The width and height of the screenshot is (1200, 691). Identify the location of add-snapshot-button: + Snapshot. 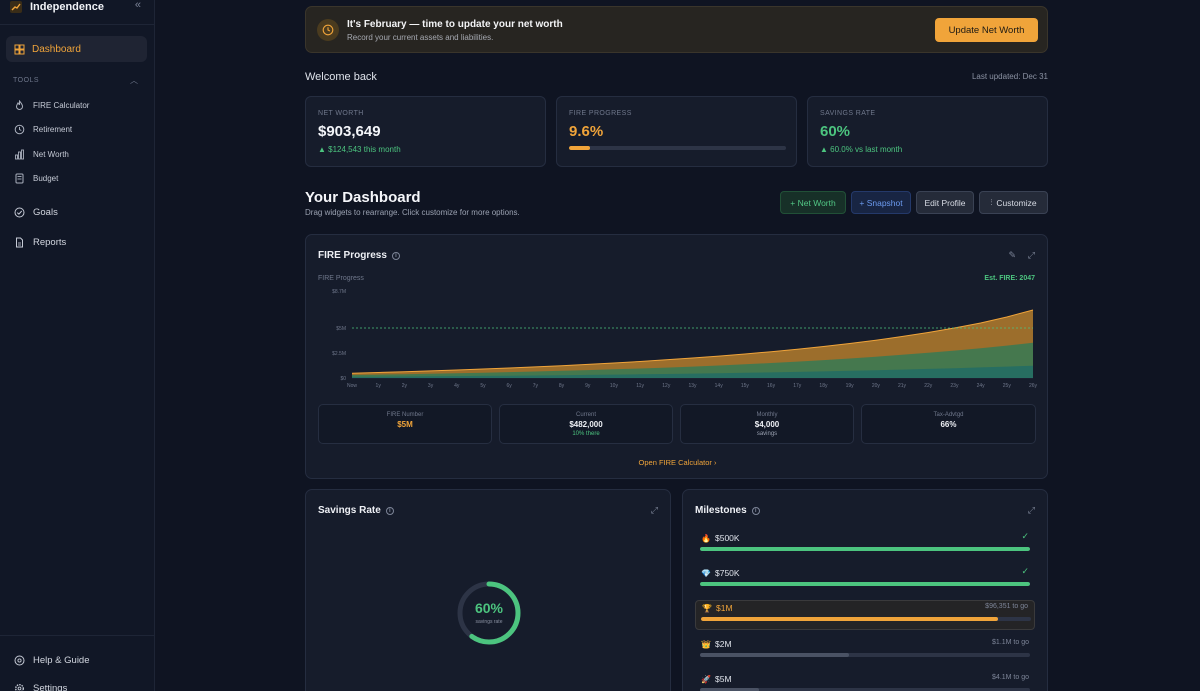
(881, 202).